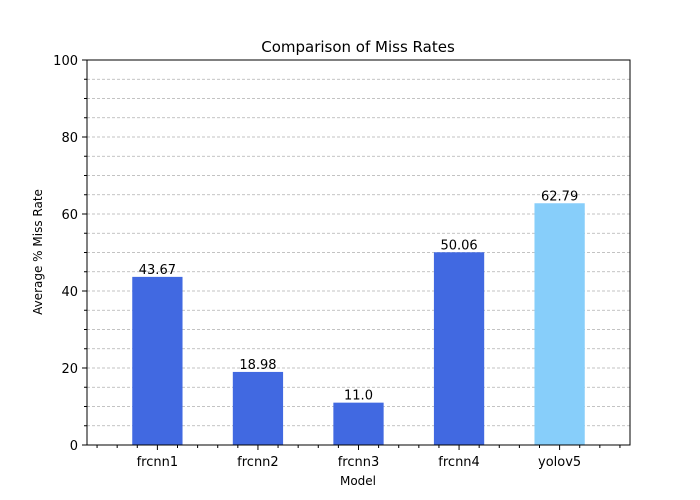 The height and width of the screenshot is (500, 700). What do you see at coordinates (38, 252) in the screenshot?
I see `y-axis-label: Average % Miss Rate` at bounding box center [38, 252].